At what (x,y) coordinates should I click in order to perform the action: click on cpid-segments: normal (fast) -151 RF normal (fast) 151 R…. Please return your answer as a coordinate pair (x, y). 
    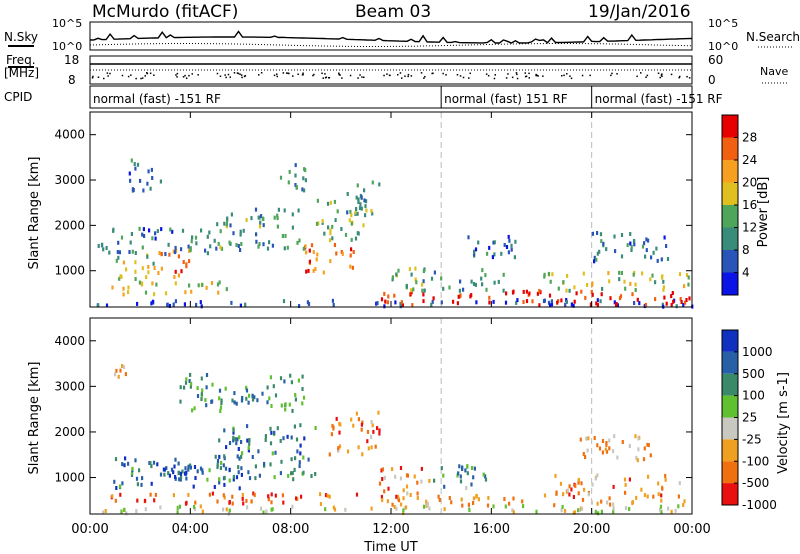
    Looking at the image, I should click on (408, 97).